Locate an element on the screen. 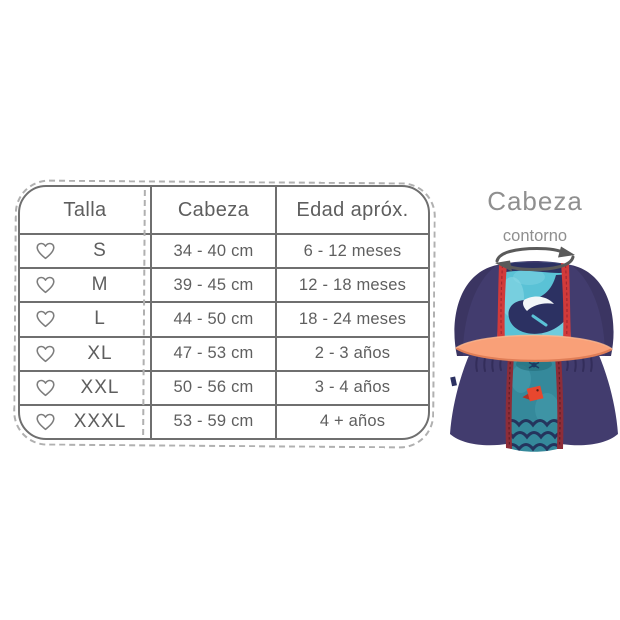 Image resolution: width=620 pixels, height=620 pixels. age-range-value: 2 - 3 años is located at coordinates (351, 353).